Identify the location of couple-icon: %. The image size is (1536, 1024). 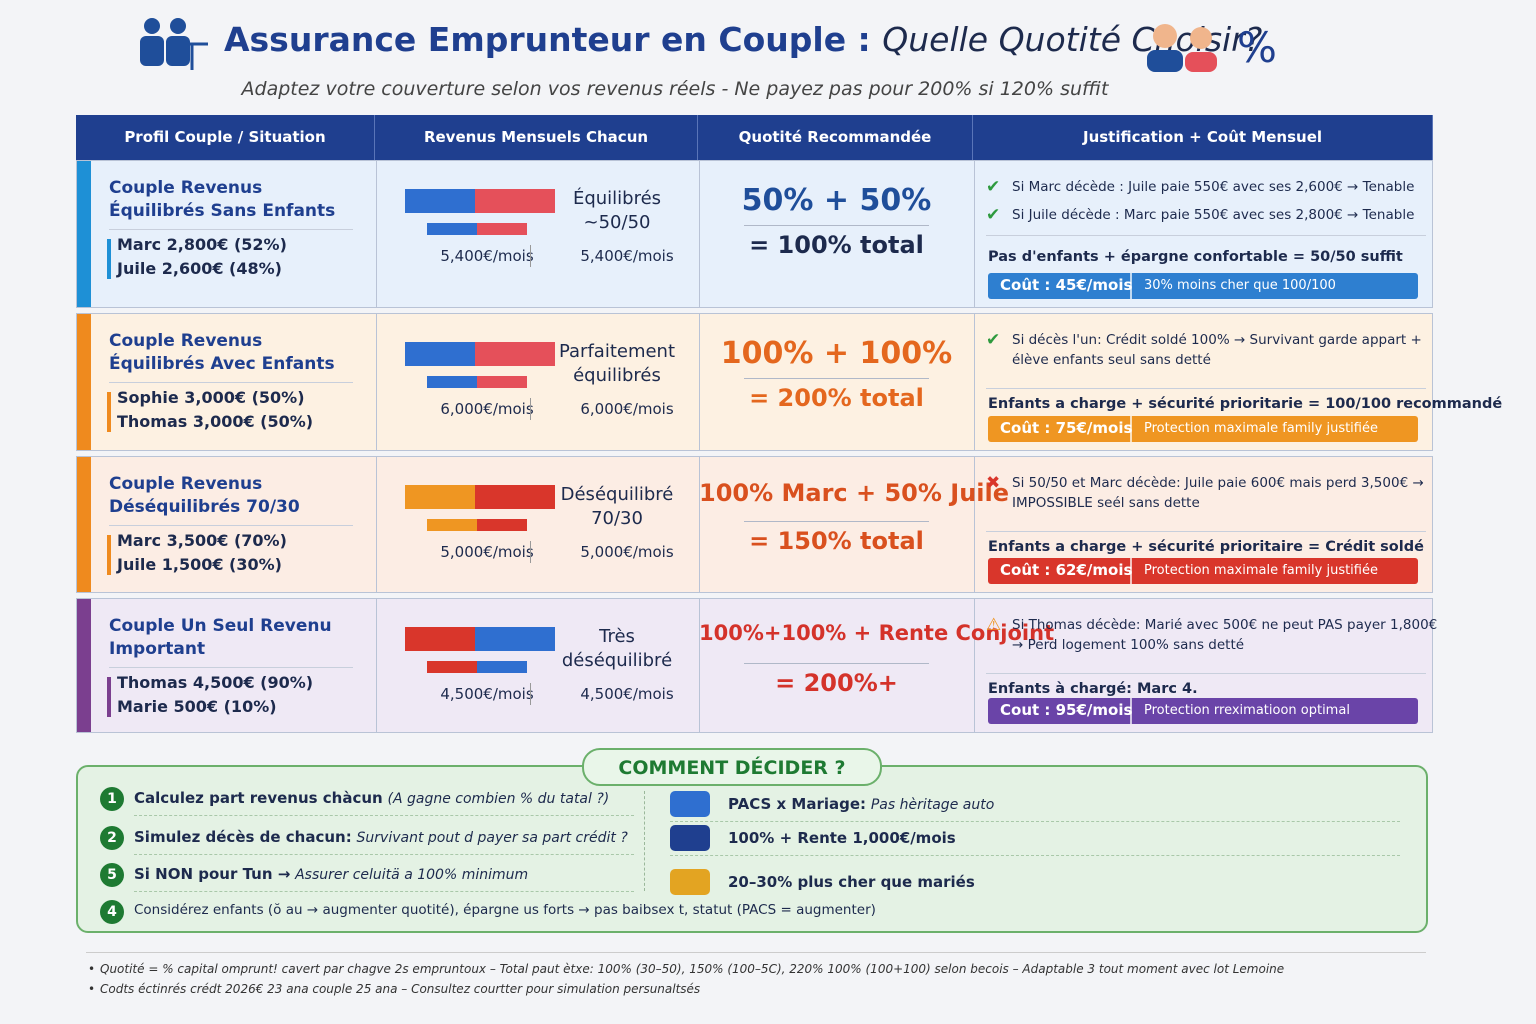
(1212, 47).